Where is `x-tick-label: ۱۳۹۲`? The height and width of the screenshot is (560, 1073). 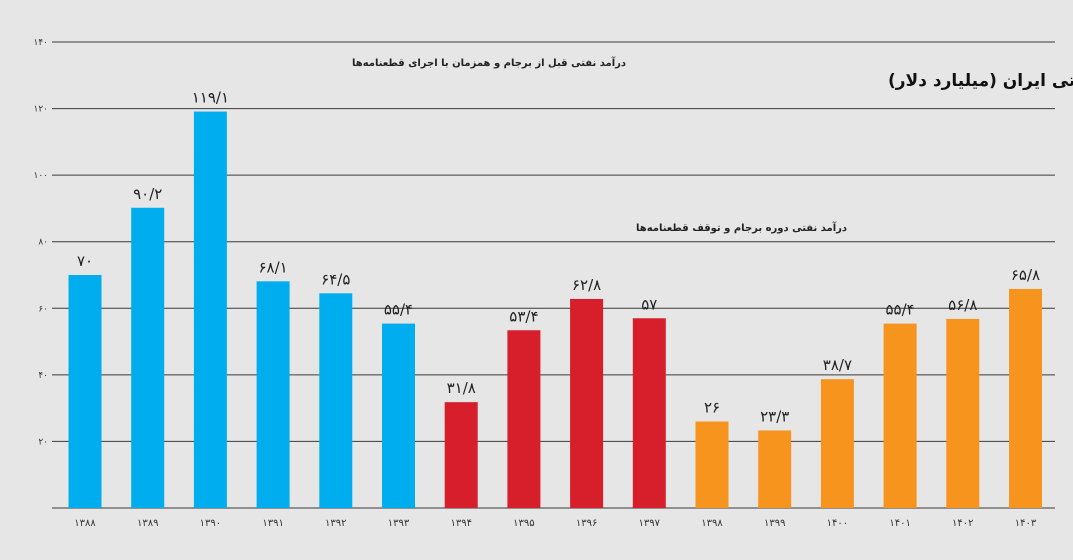 x-tick-label: ۱۳۹۲ is located at coordinates (335, 523).